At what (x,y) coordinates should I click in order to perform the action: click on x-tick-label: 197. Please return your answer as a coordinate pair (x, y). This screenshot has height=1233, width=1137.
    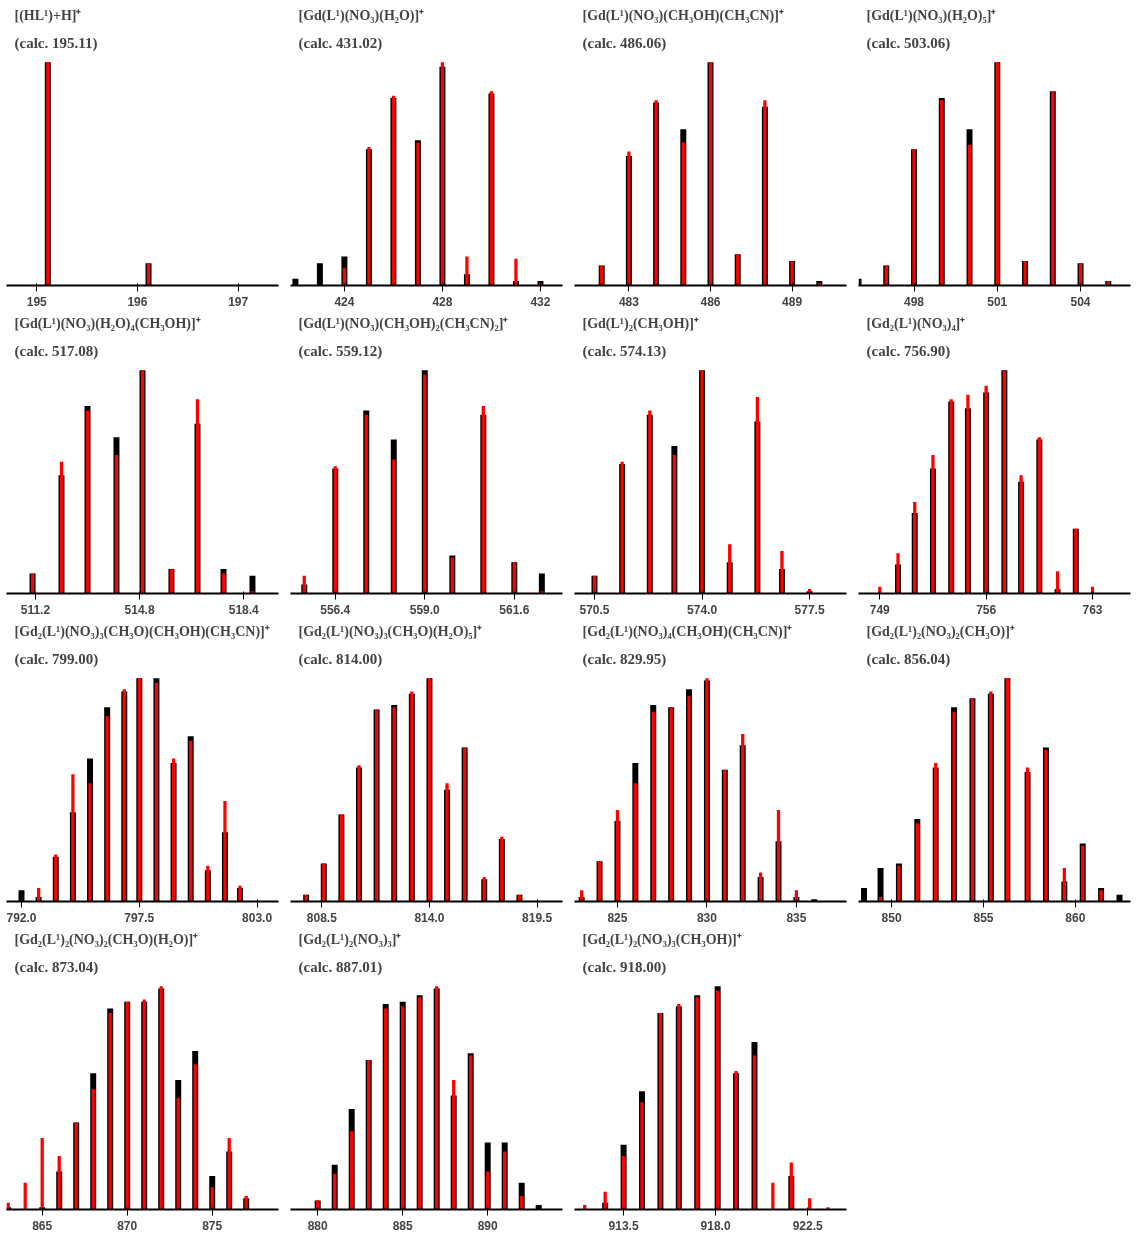
    Looking at the image, I should click on (238, 301).